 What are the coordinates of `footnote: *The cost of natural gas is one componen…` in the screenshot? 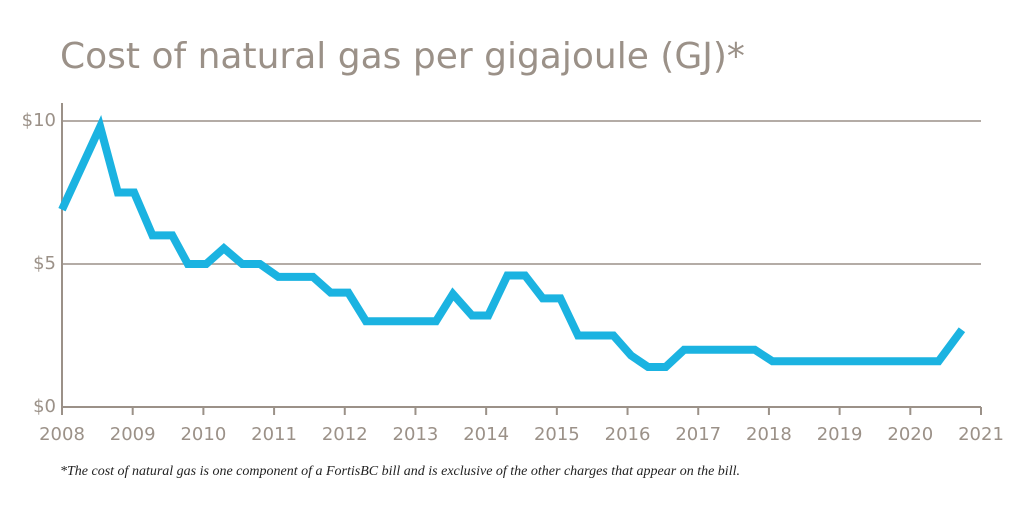 It's located at (400, 471).